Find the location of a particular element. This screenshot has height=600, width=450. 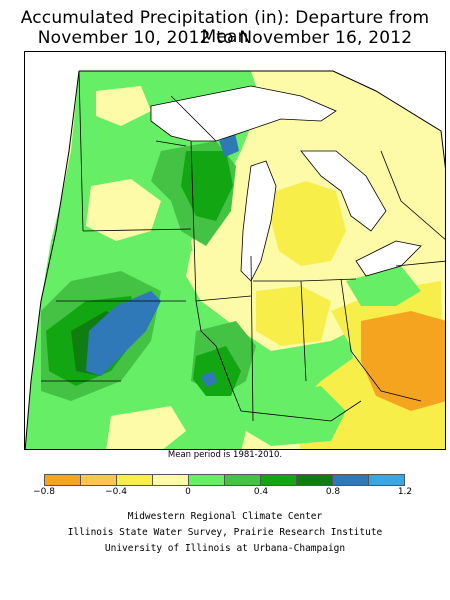

legend-tick: 1.2 is located at coordinates (405, 492).